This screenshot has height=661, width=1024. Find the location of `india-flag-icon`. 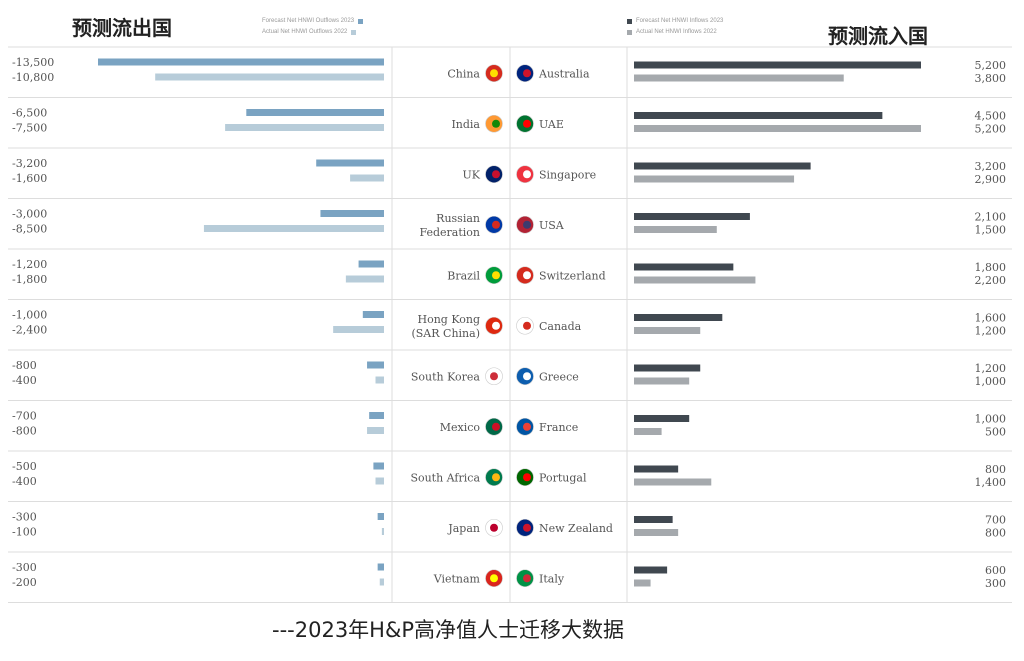

india-flag-icon is located at coordinates (494, 123).